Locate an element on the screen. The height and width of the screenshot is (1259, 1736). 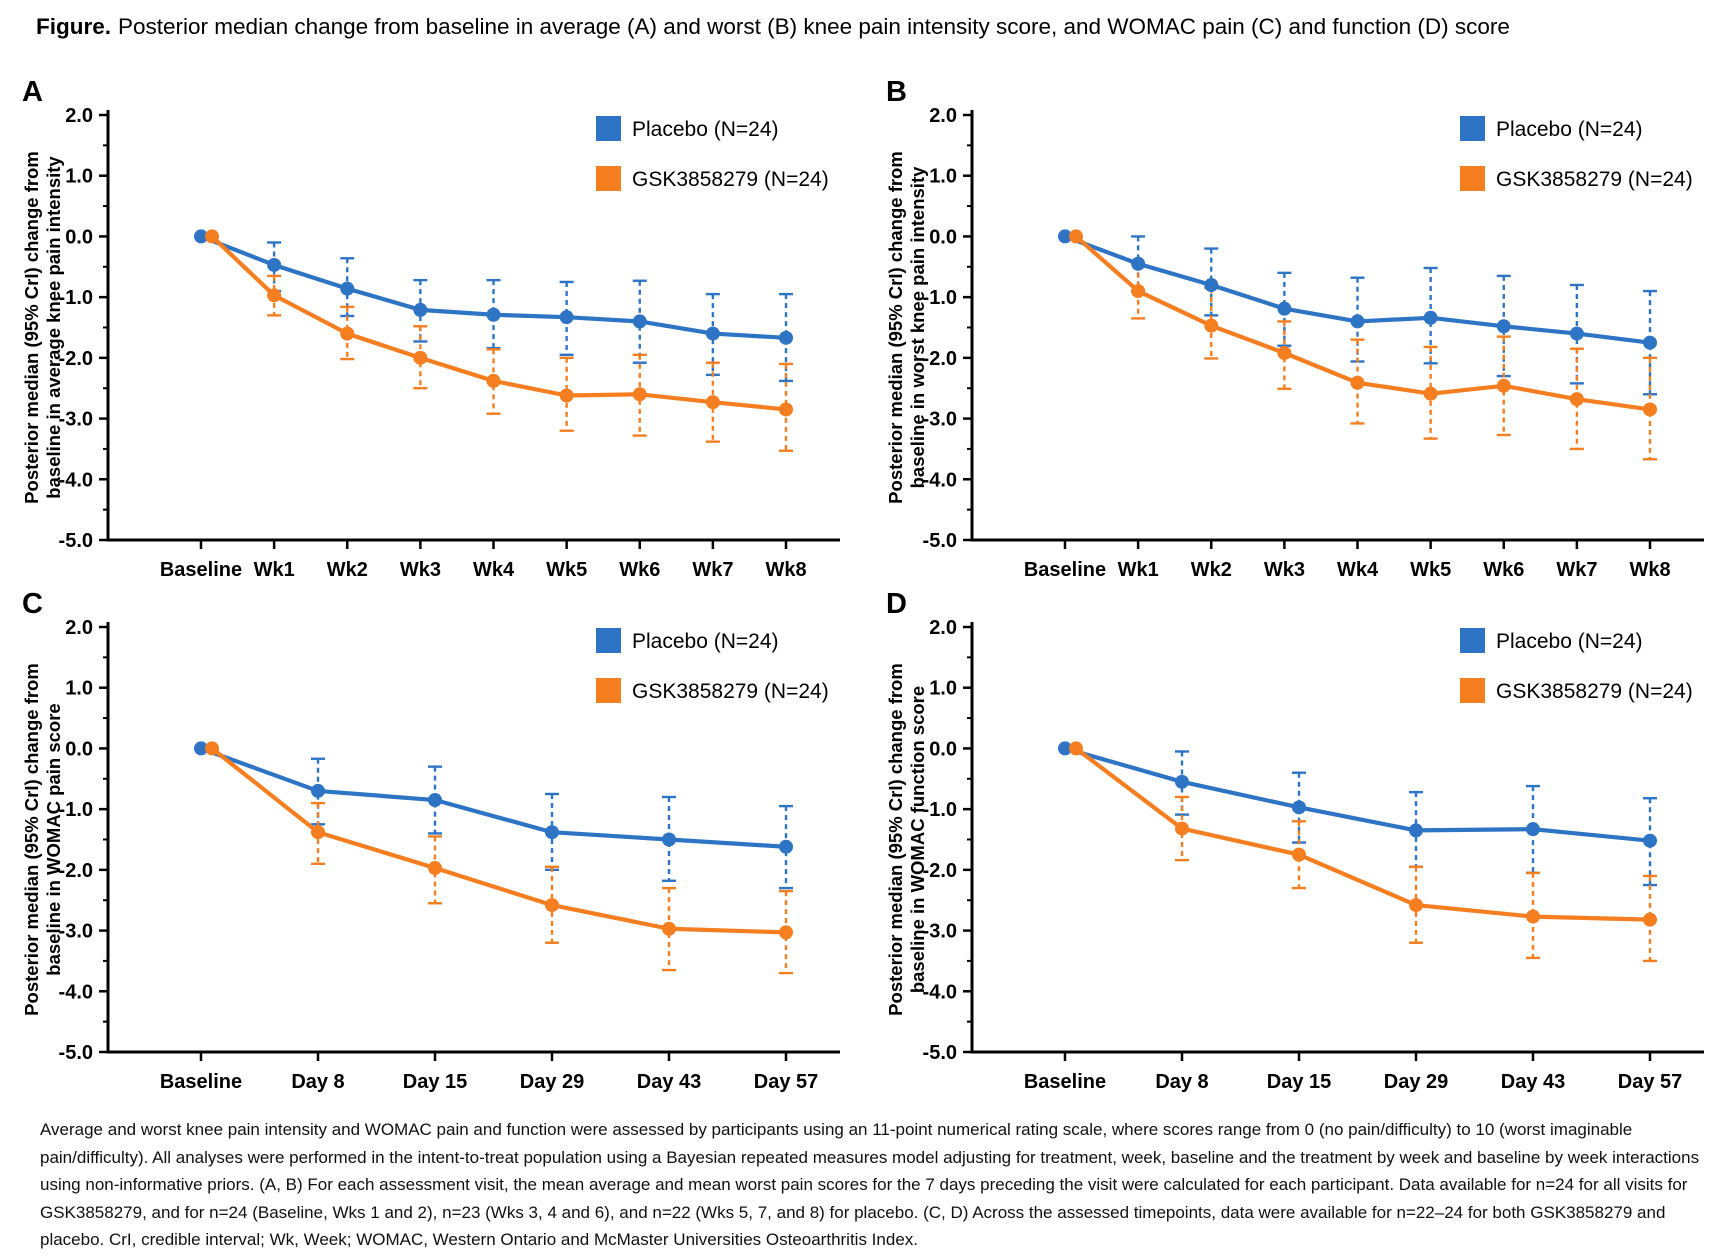
panel-label-b: B is located at coordinates (896, 92).